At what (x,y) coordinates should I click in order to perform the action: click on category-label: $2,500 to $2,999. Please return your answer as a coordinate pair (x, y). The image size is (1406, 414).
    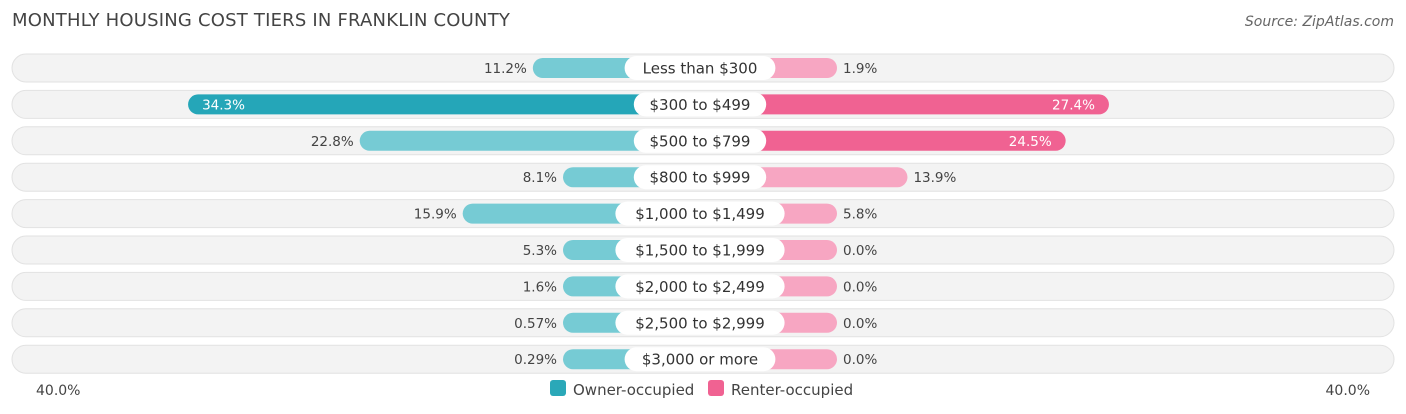
    Looking at the image, I should click on (700, 323).